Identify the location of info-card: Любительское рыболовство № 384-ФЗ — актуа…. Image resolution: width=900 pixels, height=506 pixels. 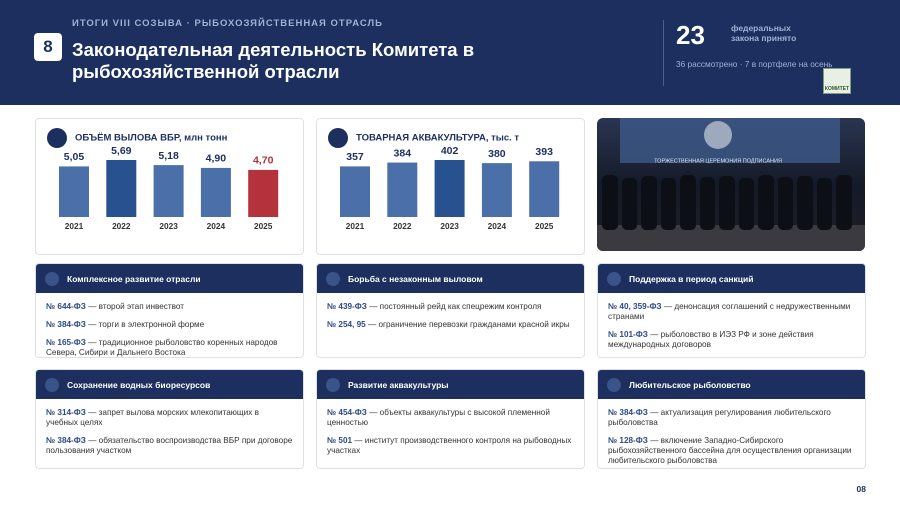
(731, 419).